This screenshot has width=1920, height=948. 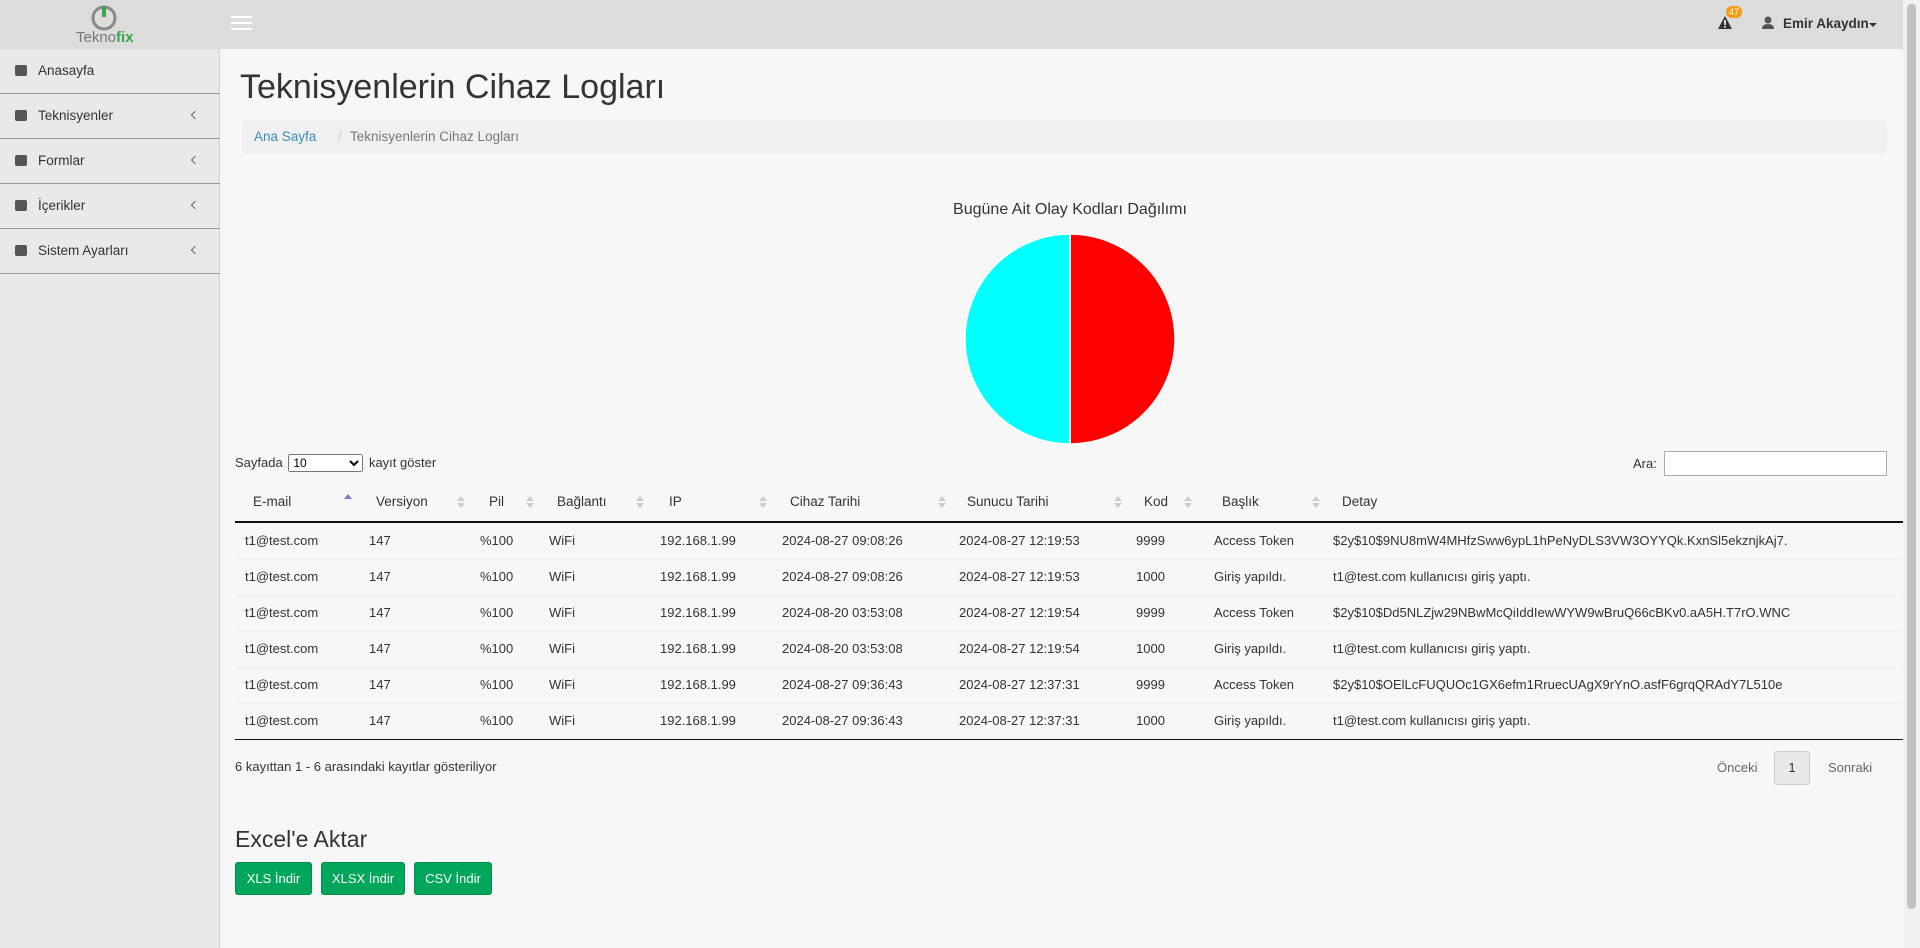 I want to click on length-control: Sayfada 10 kayıt göster, so click(x=335, y=463).